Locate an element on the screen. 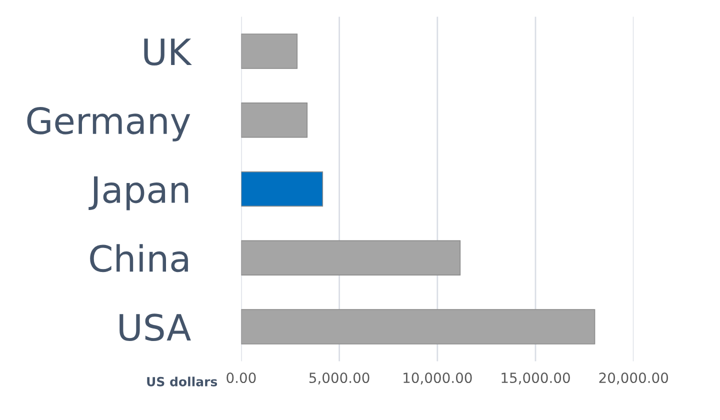  y-tick-label: USA is located at coordinates (155, 327).